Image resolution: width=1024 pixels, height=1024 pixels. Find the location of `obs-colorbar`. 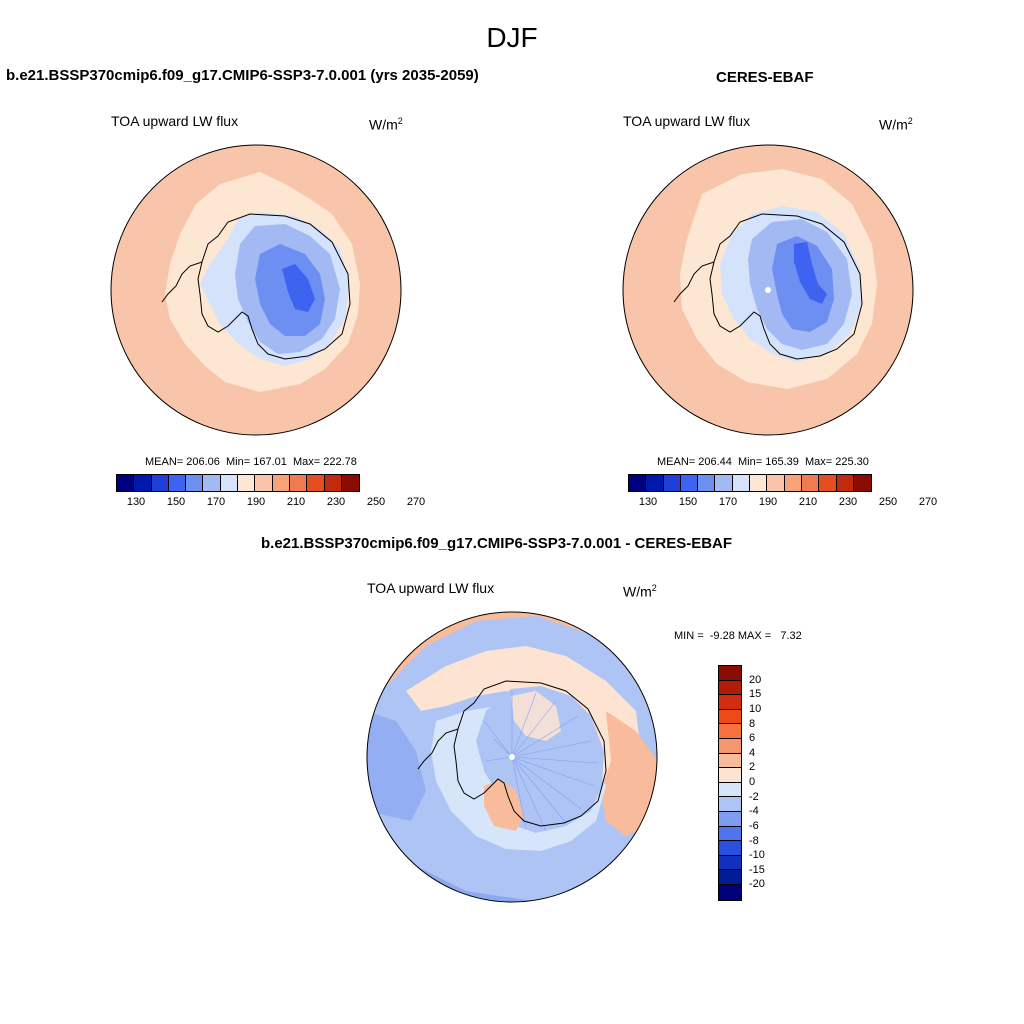

obs-colorbar is located at coordinates (750, 483).